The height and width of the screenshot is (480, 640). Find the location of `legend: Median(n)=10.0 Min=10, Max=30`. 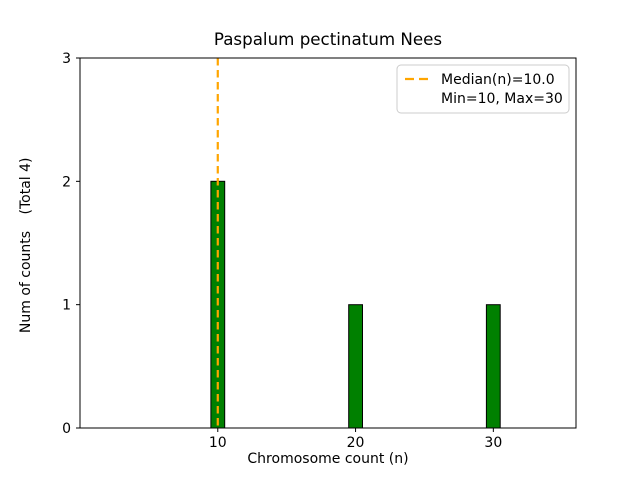

legend: Median(n)=10.0 Min=10, Max=30 is located at coordinates (483, 89).